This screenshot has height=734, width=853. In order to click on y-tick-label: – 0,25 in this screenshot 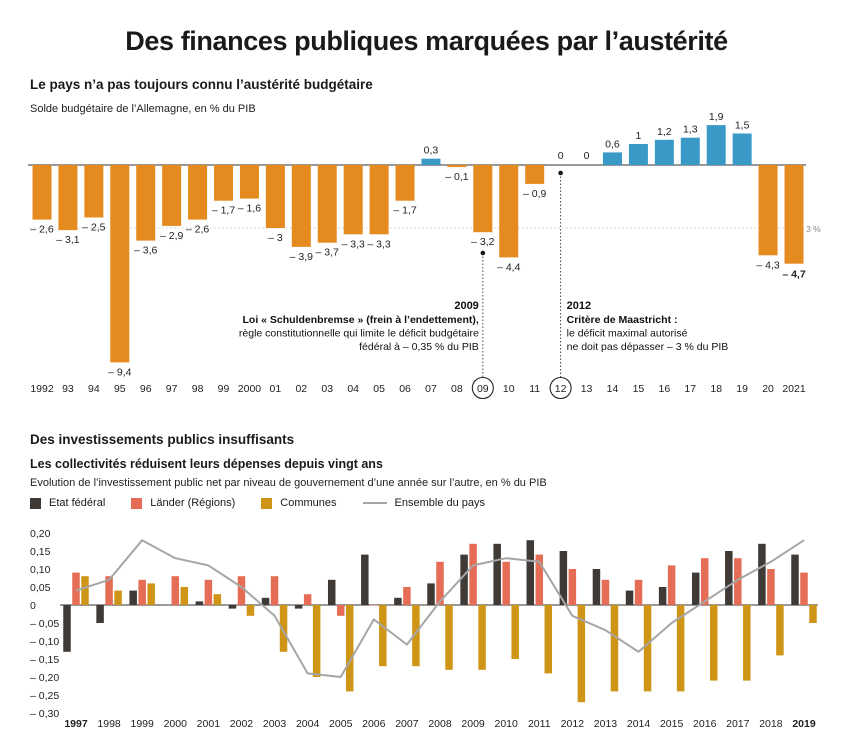, I will do `click(44, 696)`.